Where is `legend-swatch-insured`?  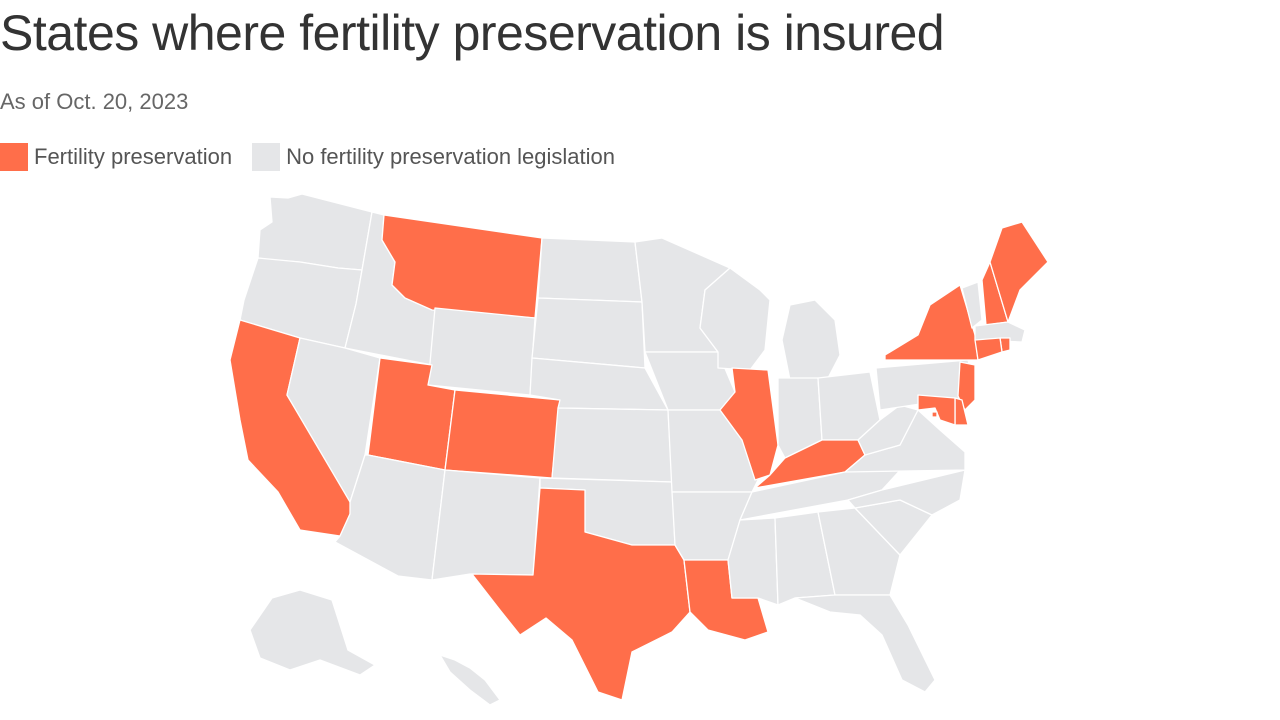
legend-swatch-insured is located at coordinates (14, 157).